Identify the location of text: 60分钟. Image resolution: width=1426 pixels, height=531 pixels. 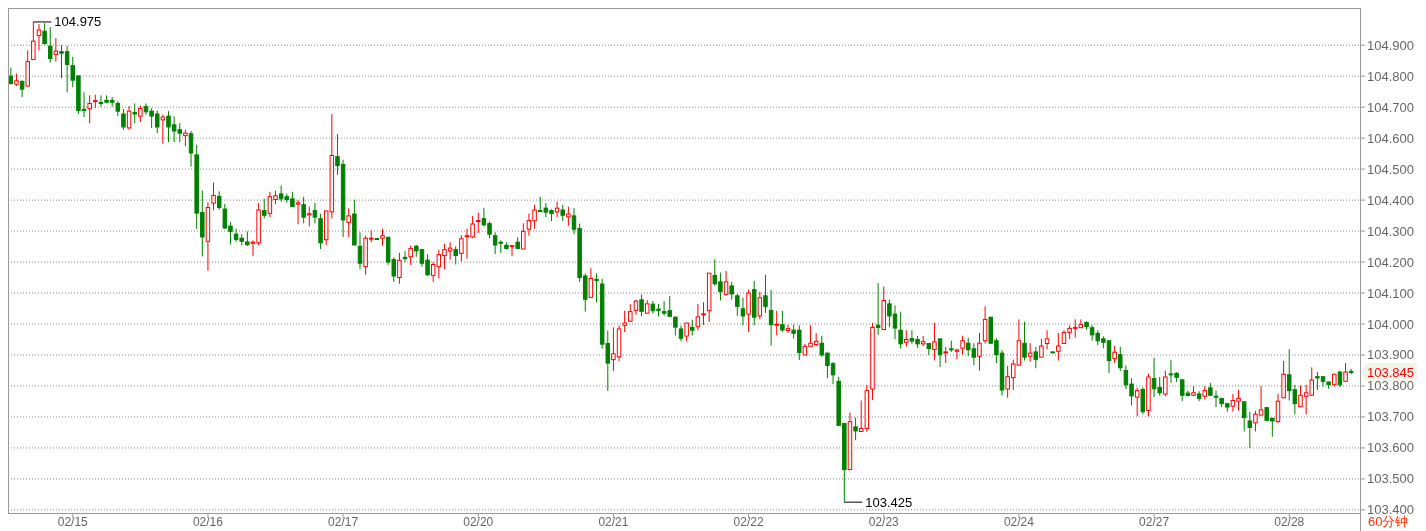
(1388, 521).